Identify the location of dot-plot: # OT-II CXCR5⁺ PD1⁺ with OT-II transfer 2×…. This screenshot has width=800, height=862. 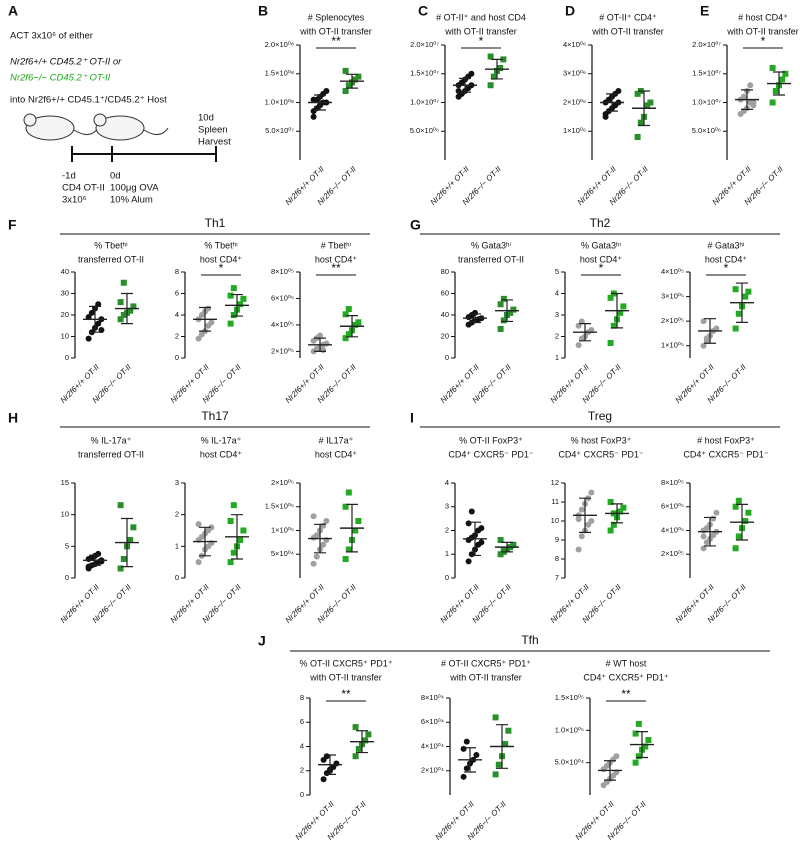
(476, 749).